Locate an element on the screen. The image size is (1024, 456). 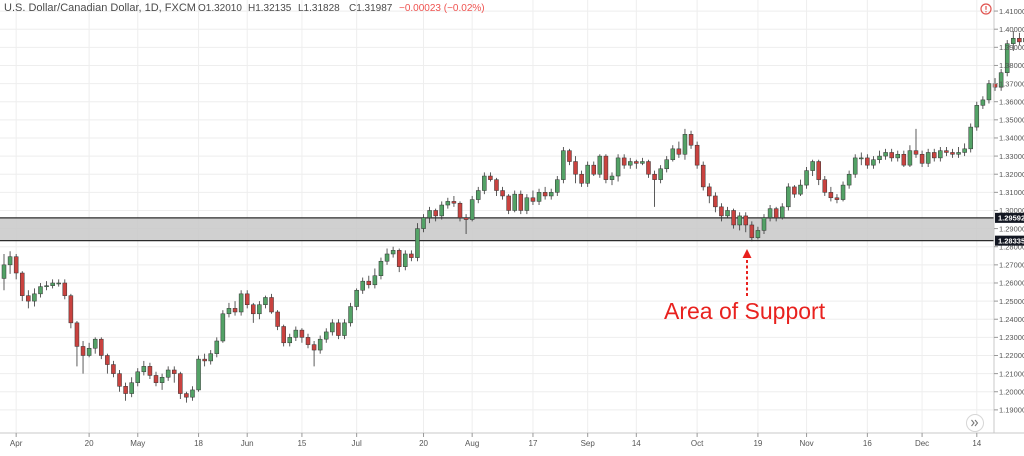
time-tick-label: Dec is located at coordinates (922, 443).